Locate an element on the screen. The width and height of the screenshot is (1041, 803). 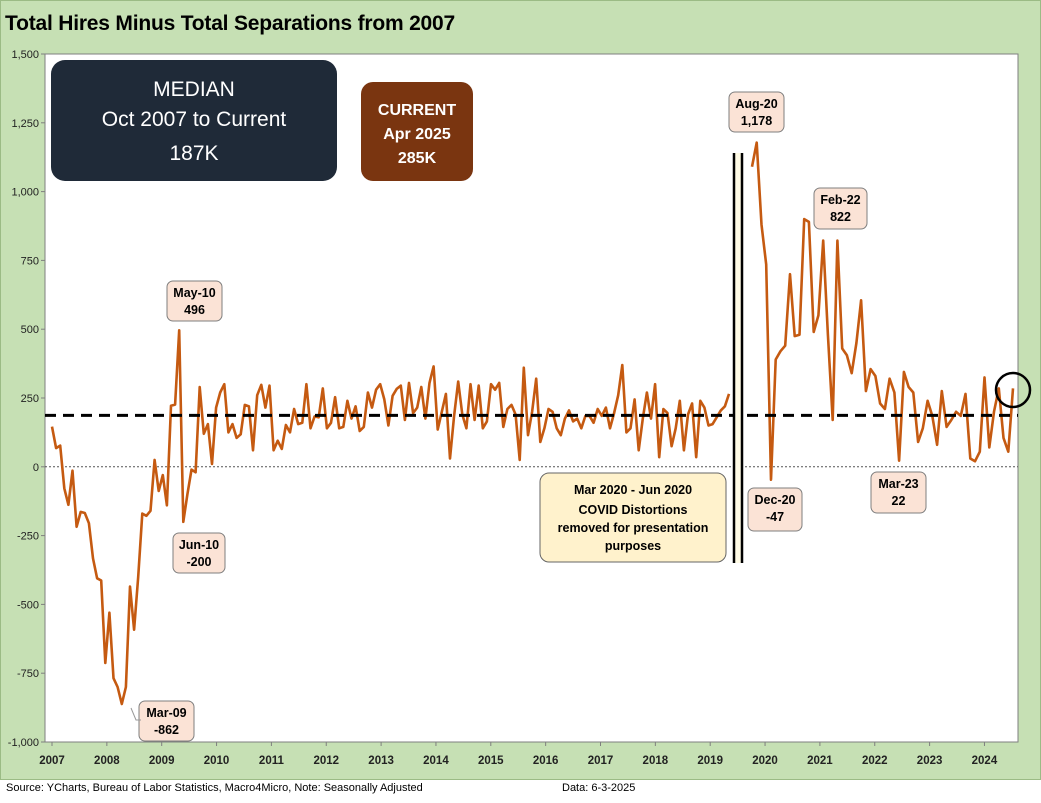
annotation-mar-09: Mar-09 -862 is located at coordinates (166, 721).